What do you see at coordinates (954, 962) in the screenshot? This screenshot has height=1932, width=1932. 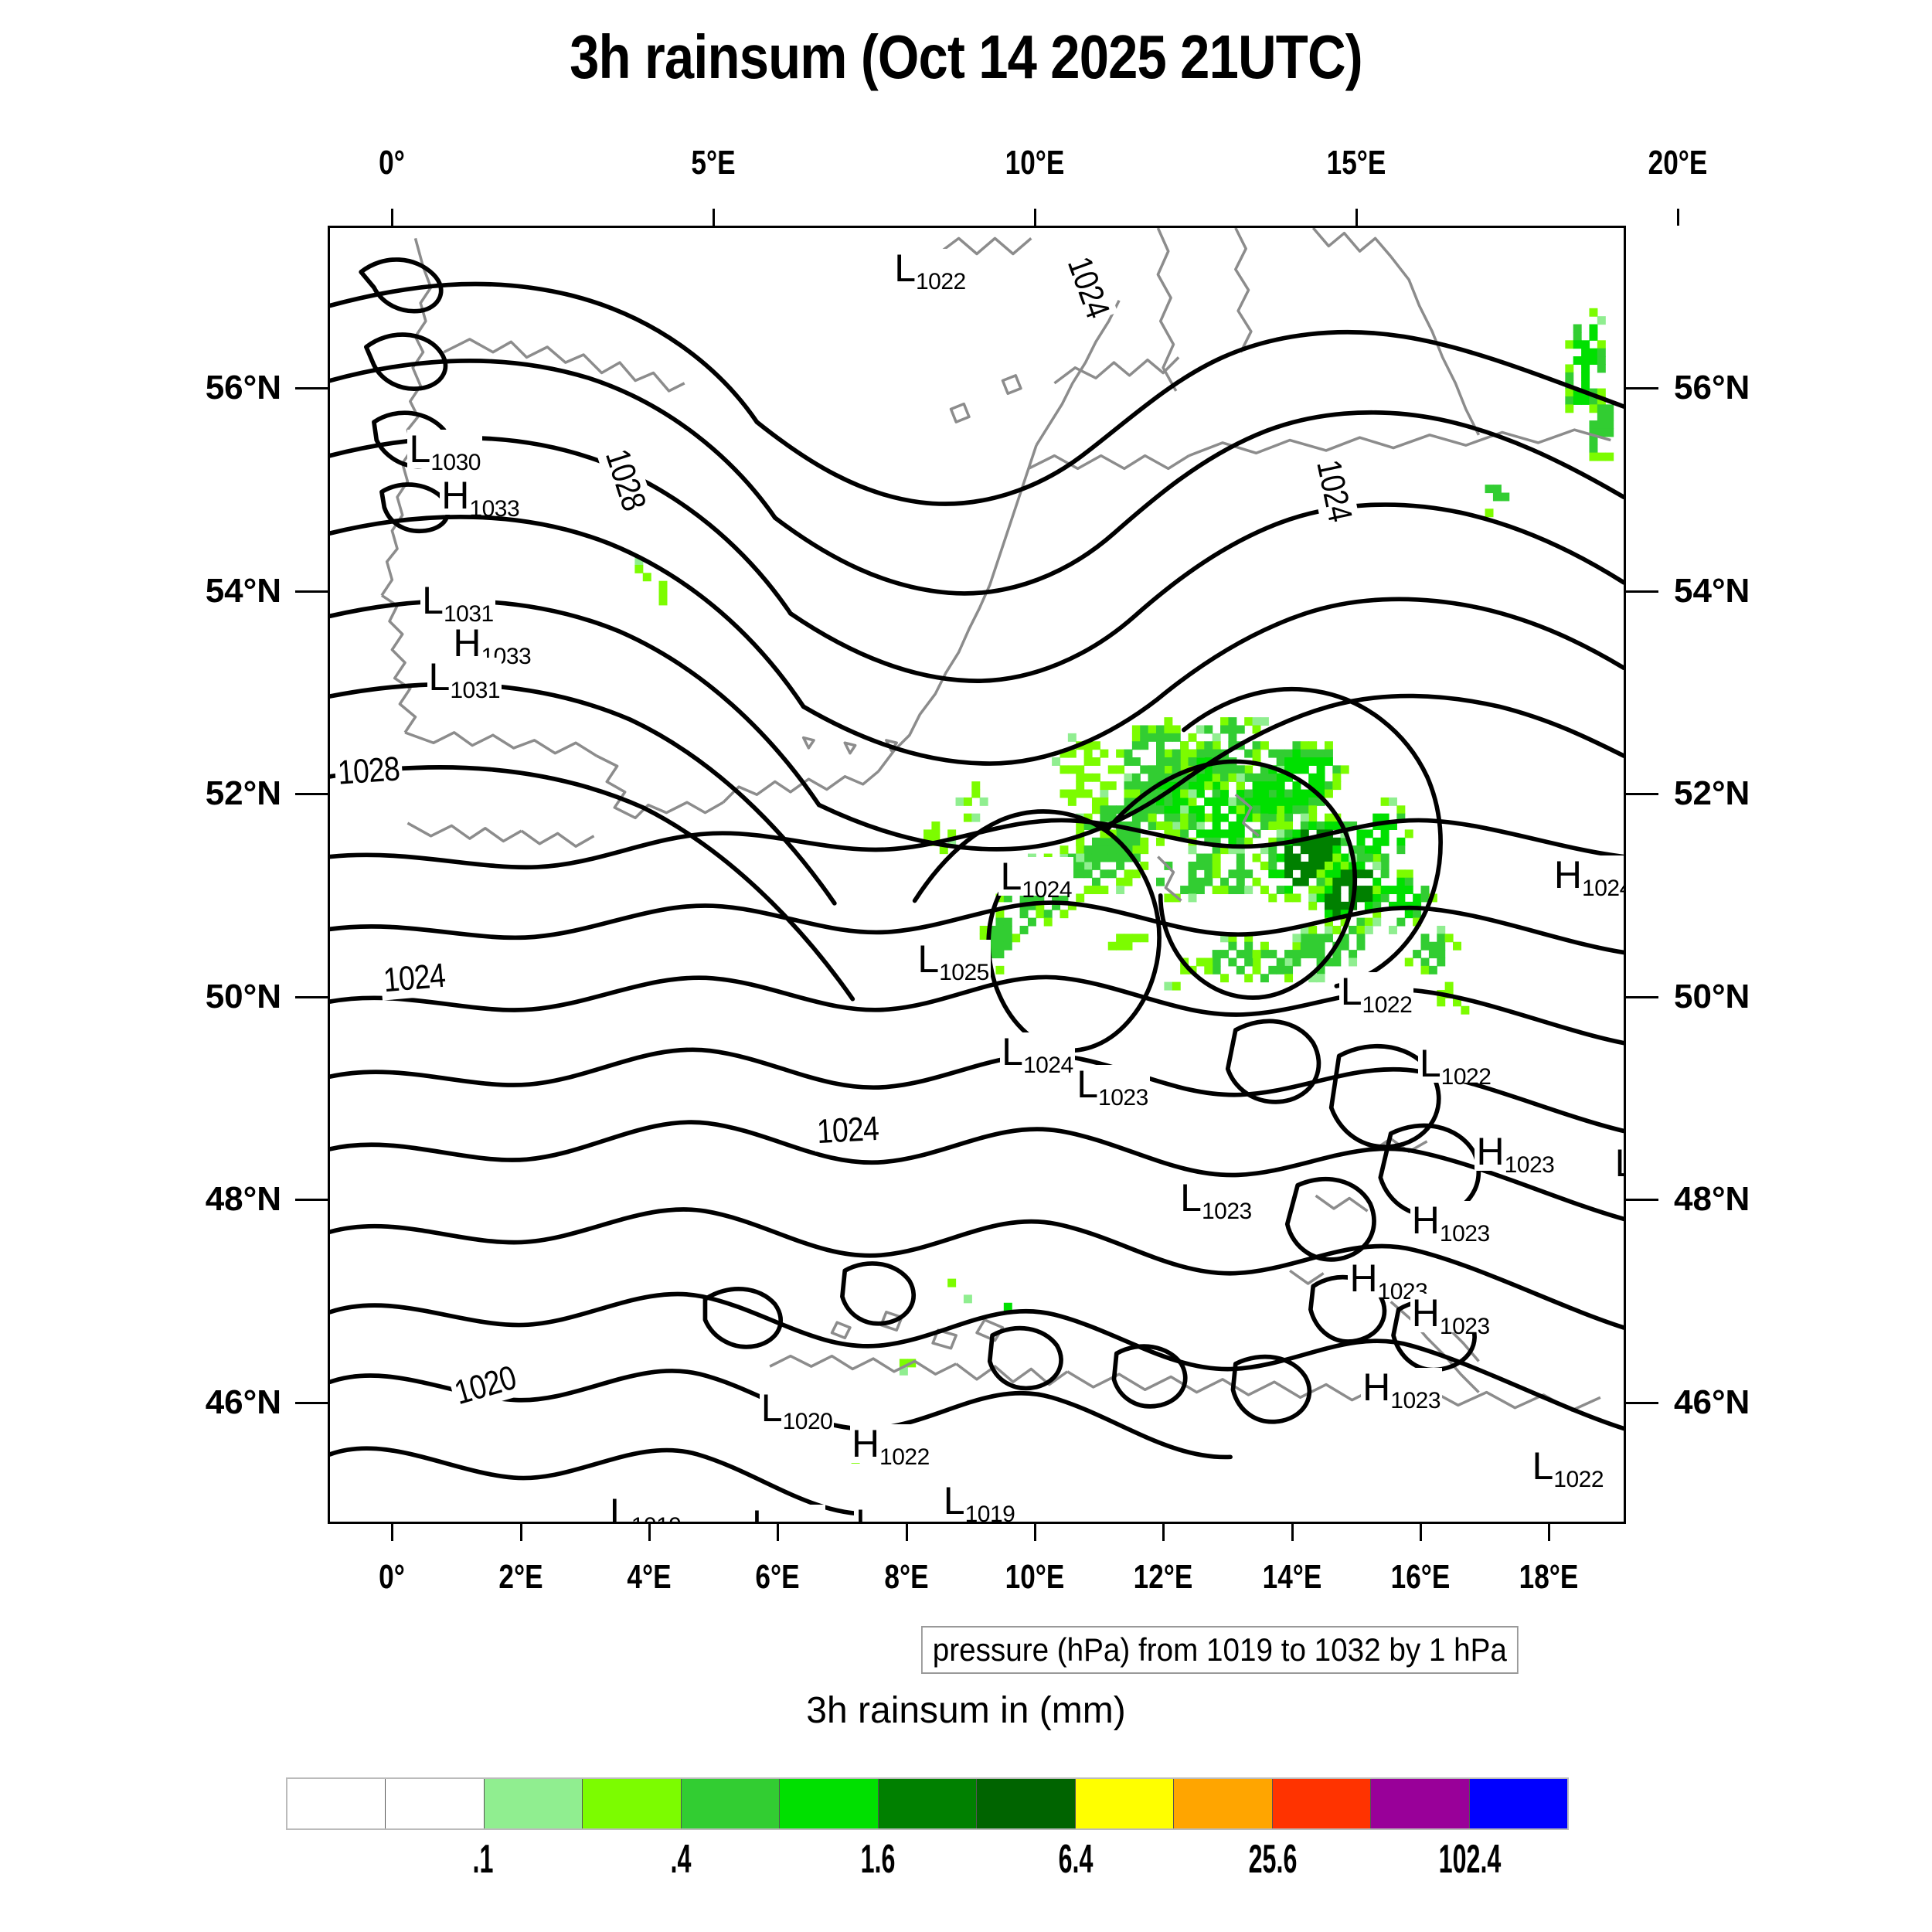 I see `pressure-center-l-7: L1025` at bounding box center [954, 962].